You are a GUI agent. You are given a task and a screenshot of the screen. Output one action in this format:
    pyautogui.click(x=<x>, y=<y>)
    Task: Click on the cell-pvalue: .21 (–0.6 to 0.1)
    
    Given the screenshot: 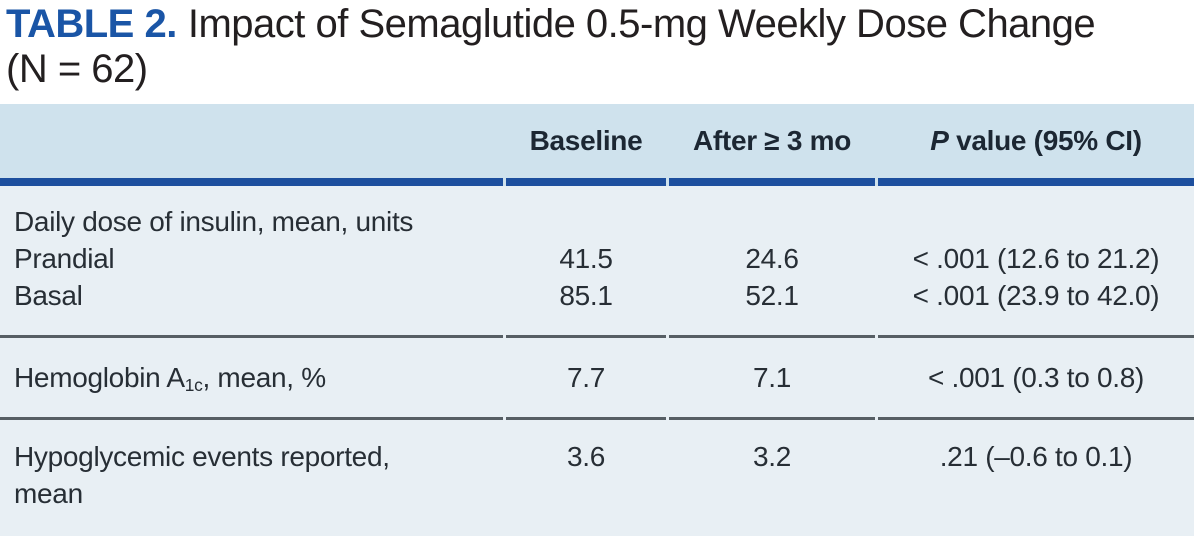 What is the action you would take?
    pyautogui.click(x=1036, y=456)
    